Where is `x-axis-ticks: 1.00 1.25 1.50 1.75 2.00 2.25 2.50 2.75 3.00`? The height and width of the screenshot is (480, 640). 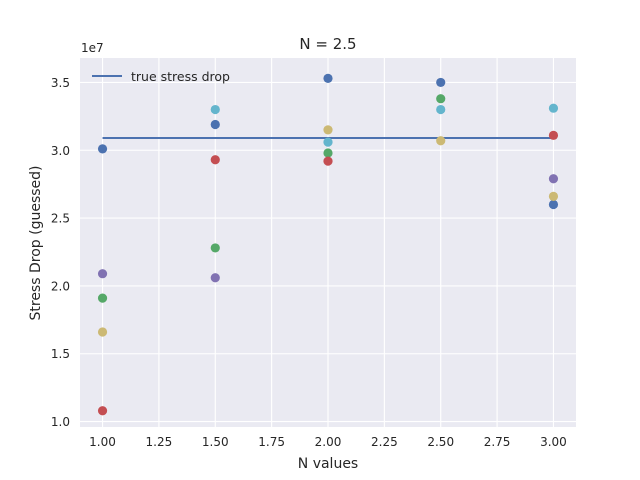
x-axis-ticks: 1.00 1.25 1.50 1.75 2.00 2.25 2.50 2.75 3.00 is located at coordinates (328, 442).